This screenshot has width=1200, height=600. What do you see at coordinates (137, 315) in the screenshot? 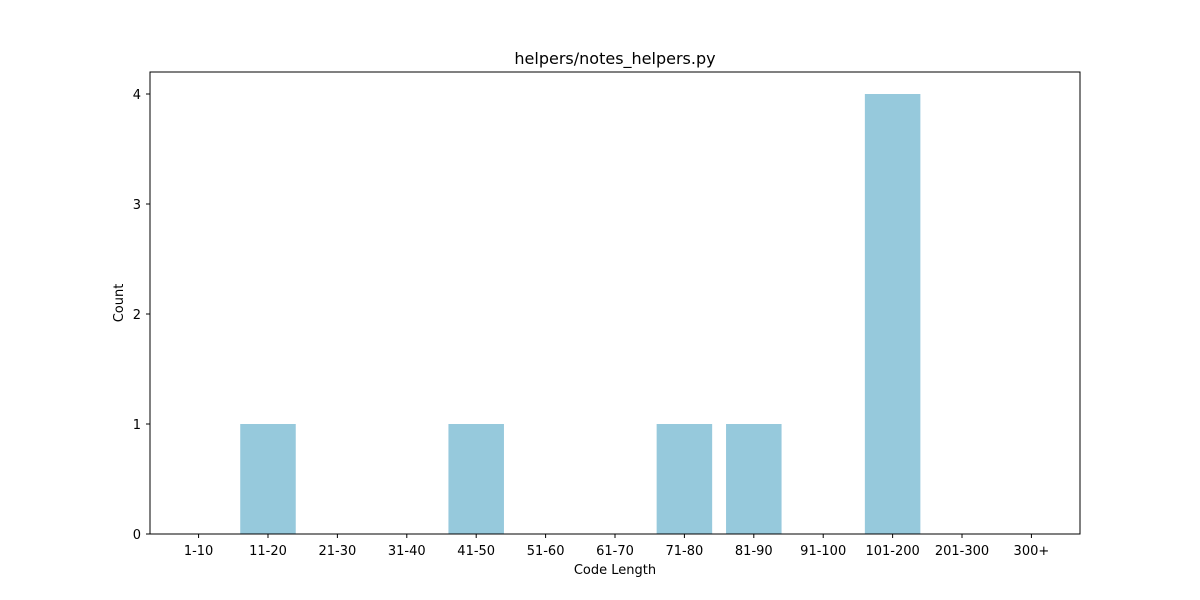
I see `y-tick-label: 2` at bounding box center [137, 315].